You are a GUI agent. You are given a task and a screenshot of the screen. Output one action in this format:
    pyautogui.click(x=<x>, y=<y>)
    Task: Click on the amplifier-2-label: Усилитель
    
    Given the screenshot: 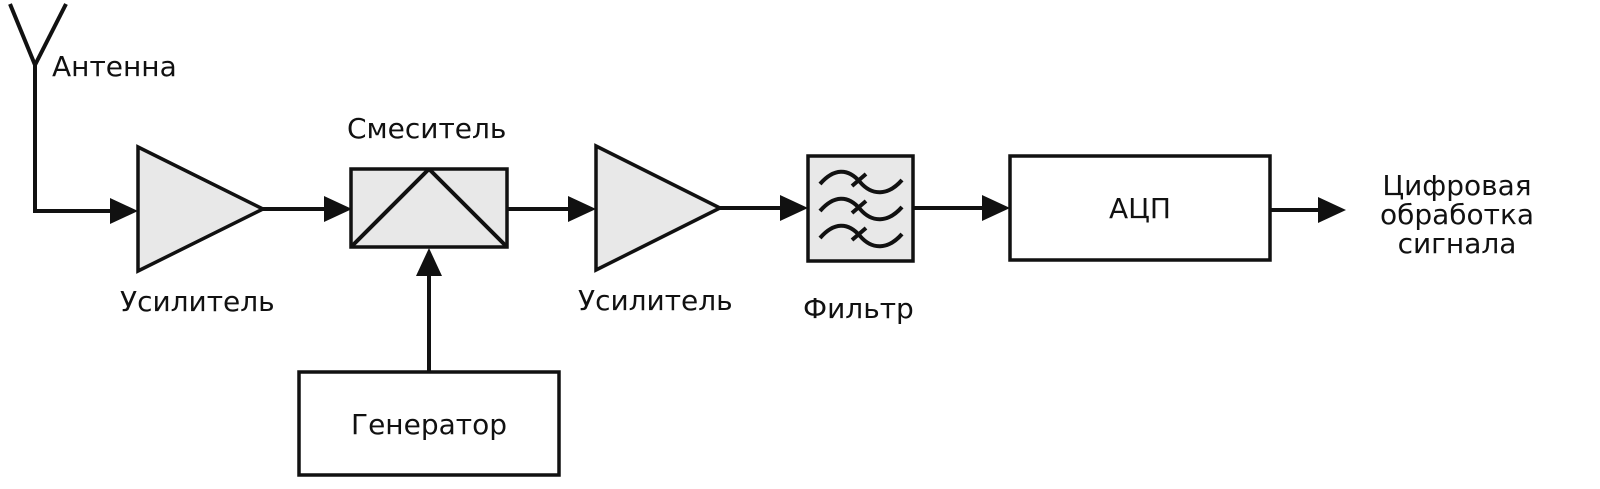 What is the action you would take?
    pyautogui.click(x=655, y=300)
    